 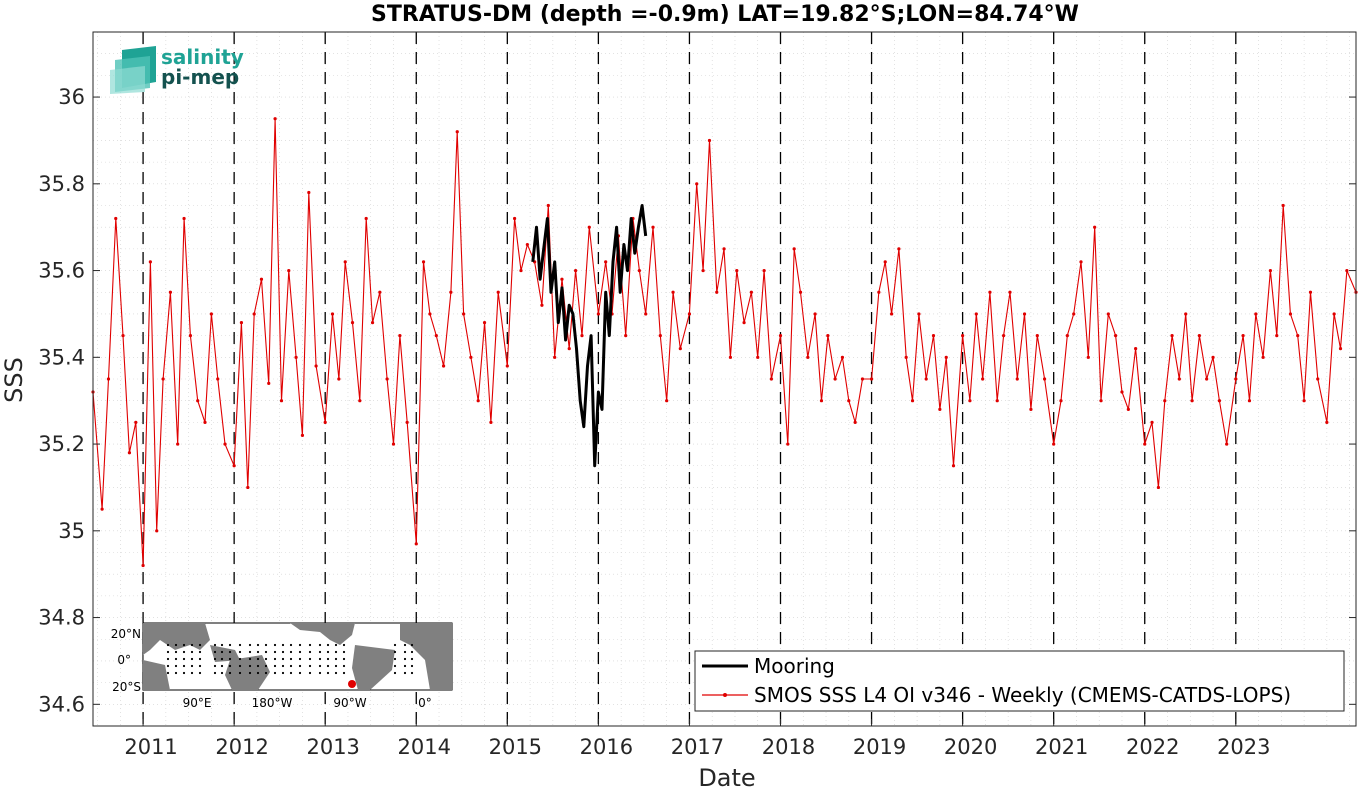 I want to click on legend-box, so click(x=1019, y=681).